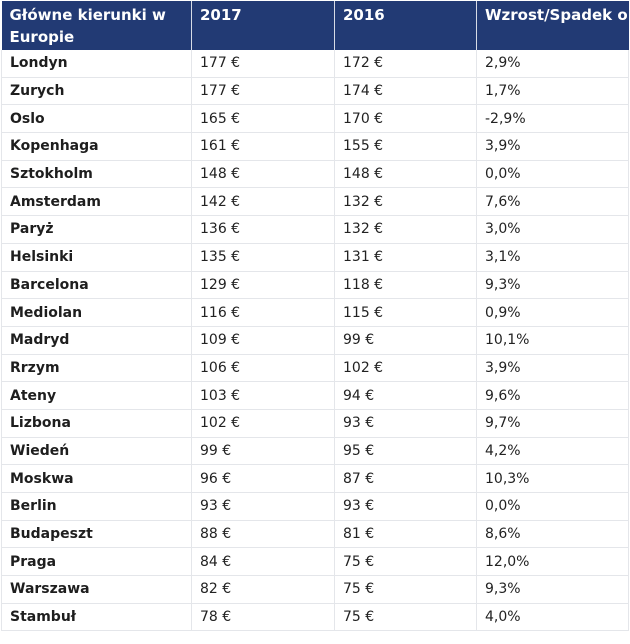 The width and height of the screenshot is (630, 644). Describe the element at coordinates (263, 617) in the screenshot. I see `price-2017-cell: 78 €` at that location.